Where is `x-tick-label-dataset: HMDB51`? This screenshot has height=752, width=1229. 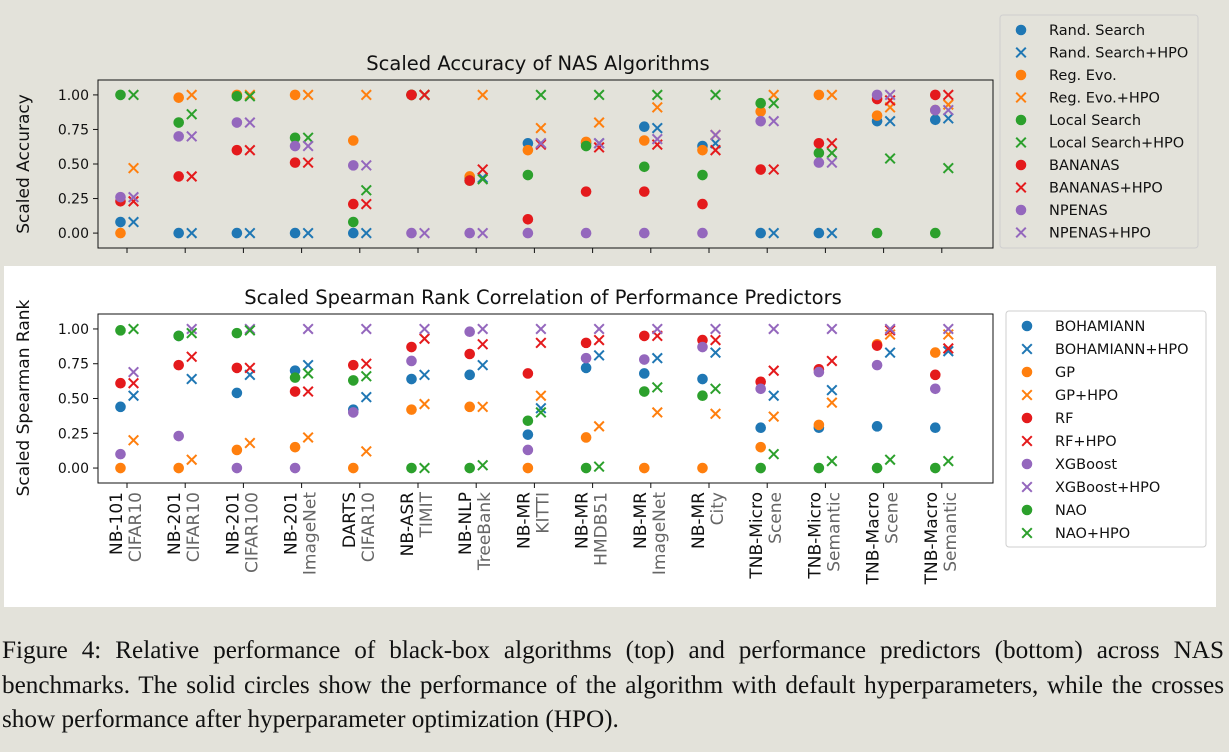
x-tick-label-dataset: HMDB51 is located at coordinates (602, 529).